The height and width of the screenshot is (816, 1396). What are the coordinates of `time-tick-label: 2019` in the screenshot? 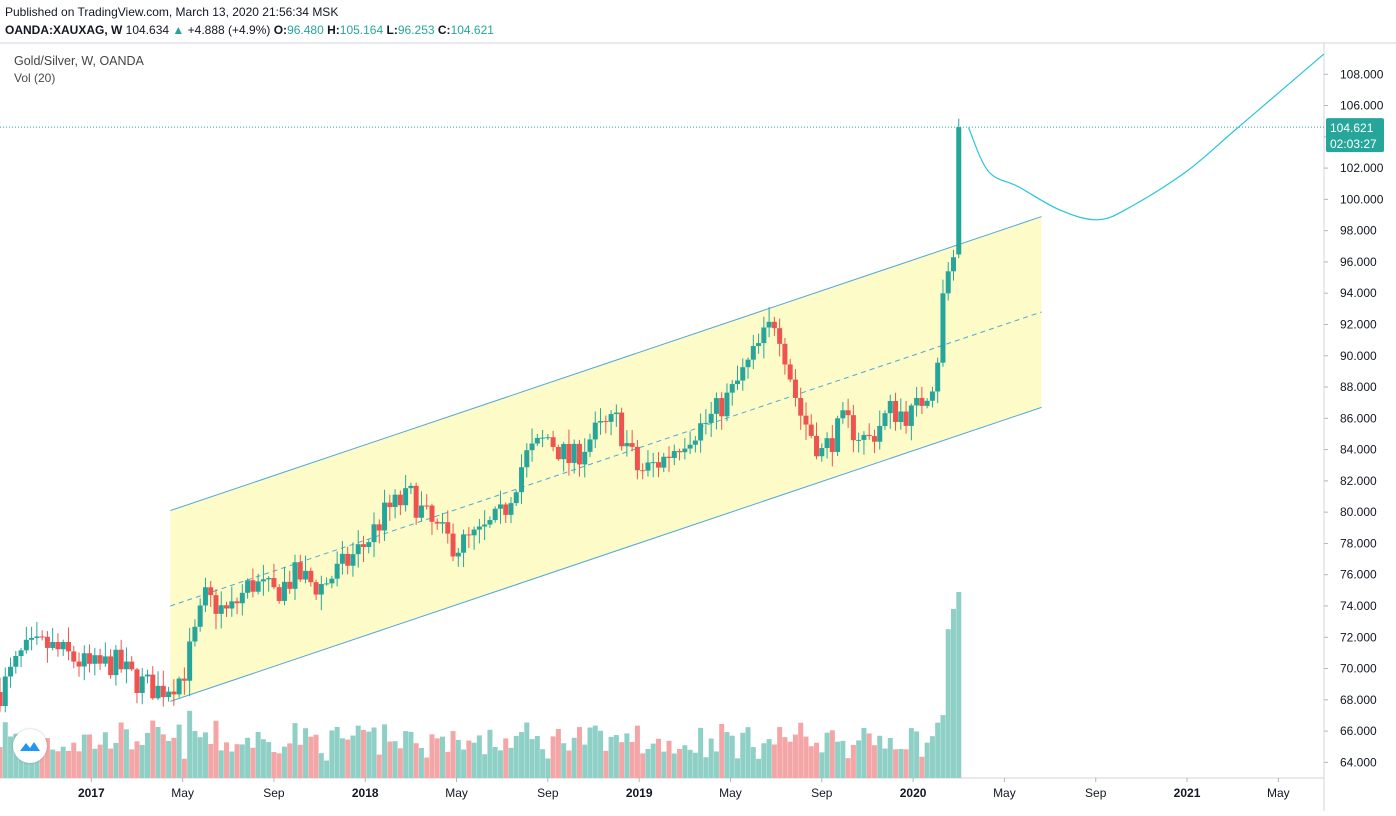 It's located at (639, 793).